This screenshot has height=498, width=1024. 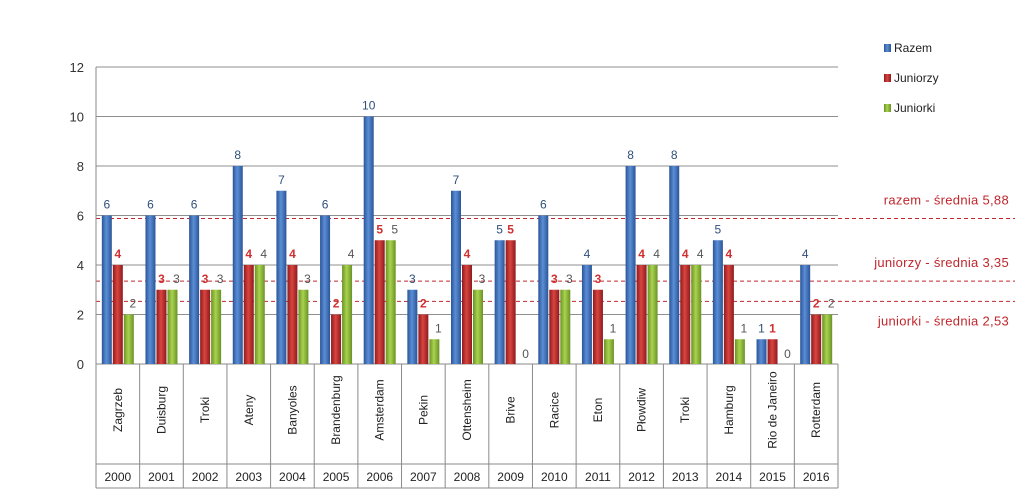 What do you see at coordinates (369, 106) in the screenshot?
I see `data-label-razem: 10` at bounding box center [369, 106].